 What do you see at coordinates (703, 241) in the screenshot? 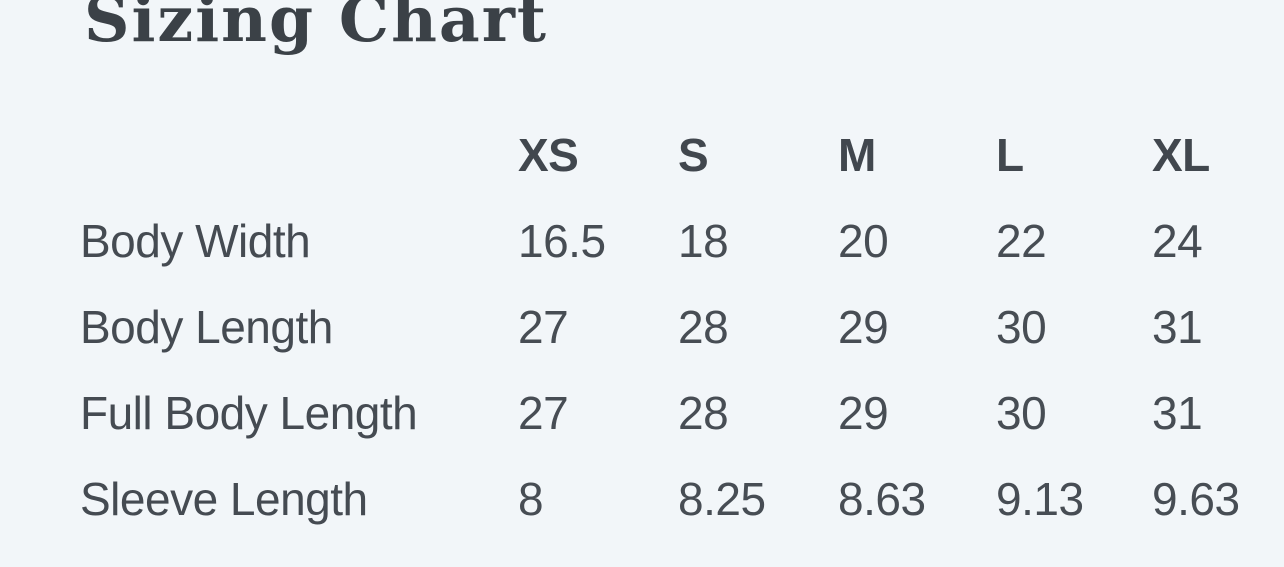
I see `table-cell: 18` at bounding box center [703, 241].